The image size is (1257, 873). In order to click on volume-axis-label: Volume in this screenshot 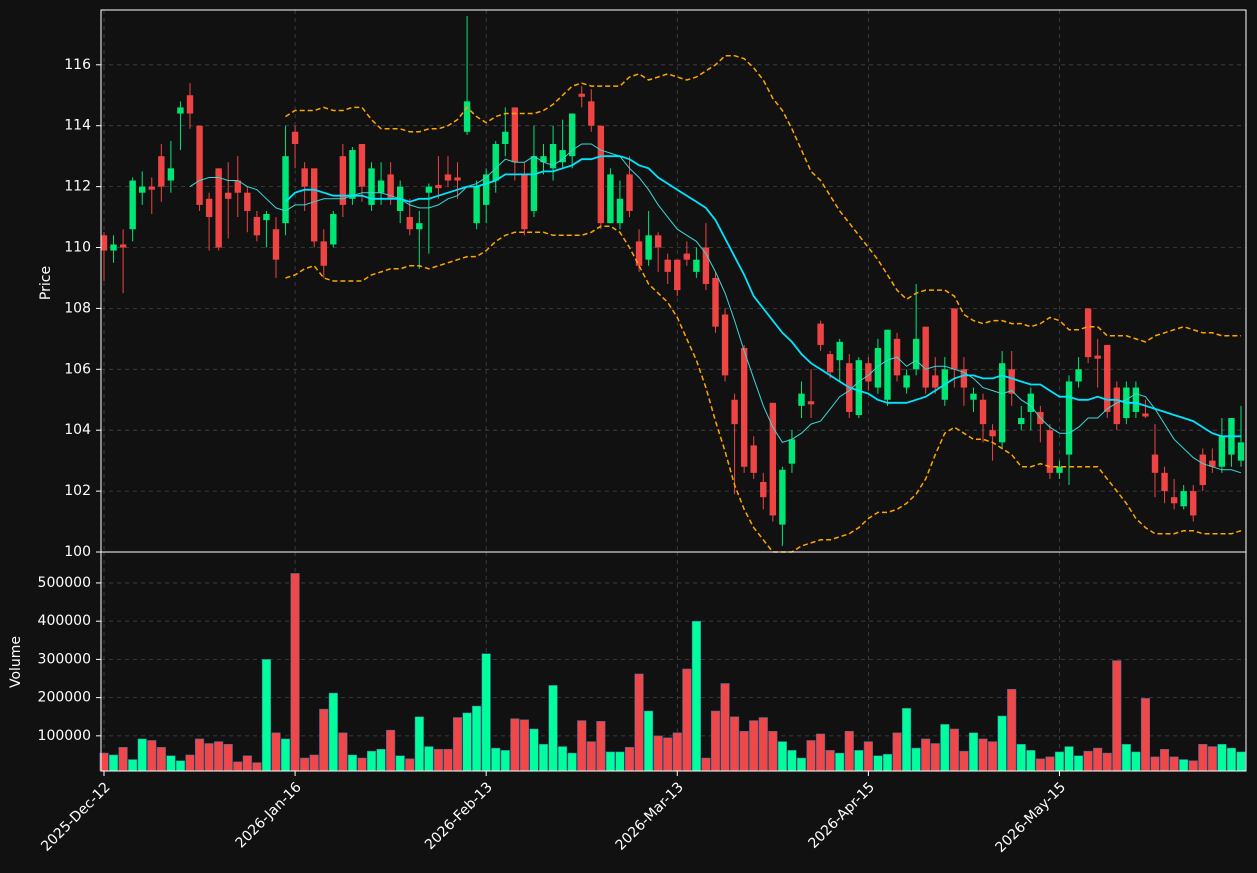, I will do `click(16, 662)`.